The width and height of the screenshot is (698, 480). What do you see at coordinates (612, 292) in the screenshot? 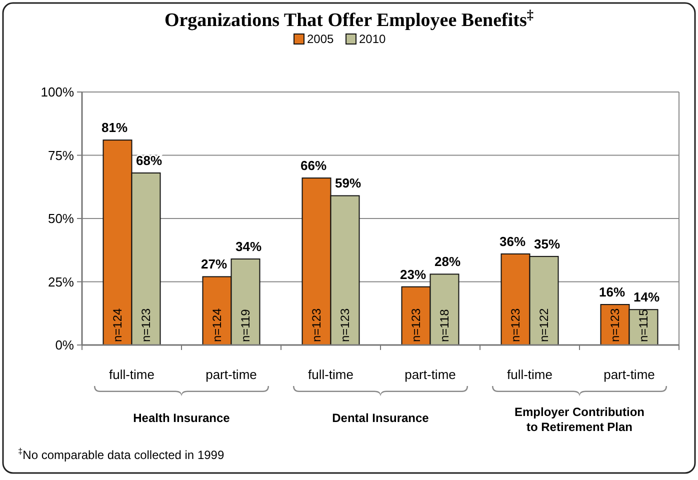
I see `data-label: 16%` at bounding box center [612, 292].